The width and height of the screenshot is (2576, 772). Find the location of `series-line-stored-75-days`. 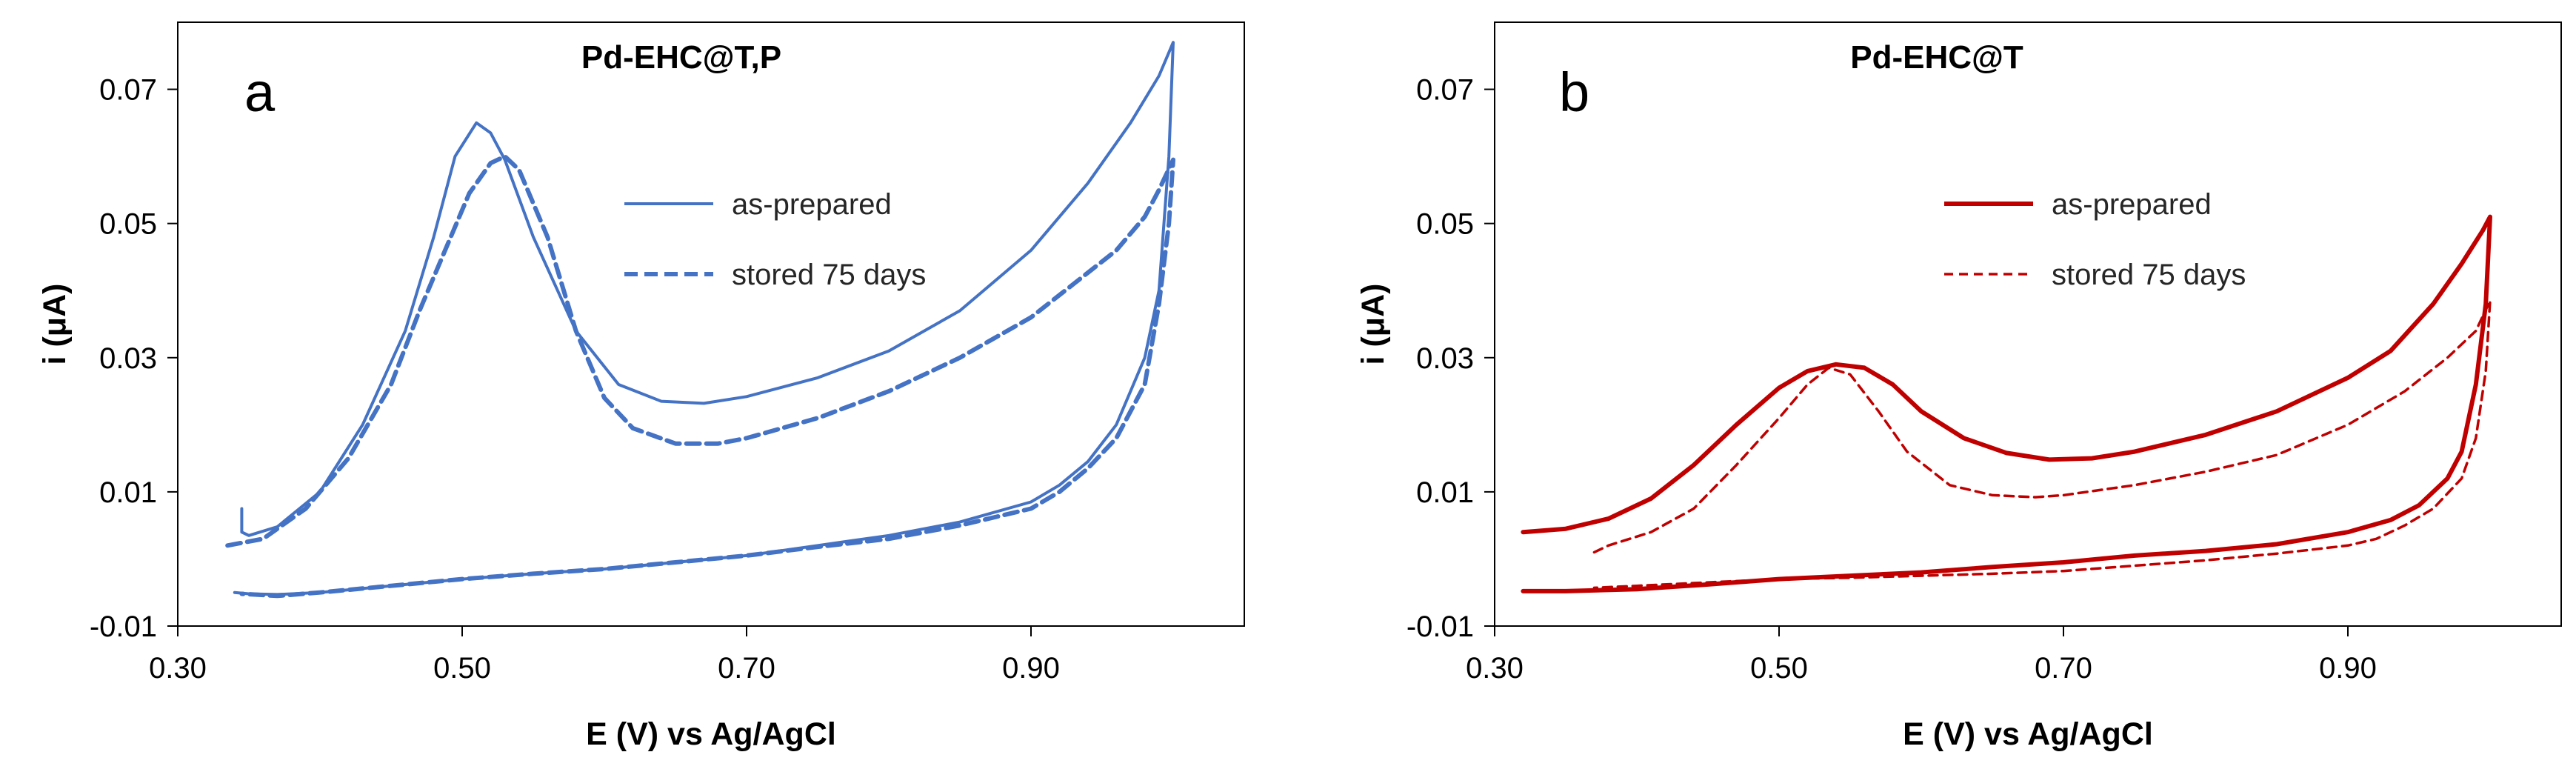

series-line-stored-75-days is located at coordinates (2042, 444).